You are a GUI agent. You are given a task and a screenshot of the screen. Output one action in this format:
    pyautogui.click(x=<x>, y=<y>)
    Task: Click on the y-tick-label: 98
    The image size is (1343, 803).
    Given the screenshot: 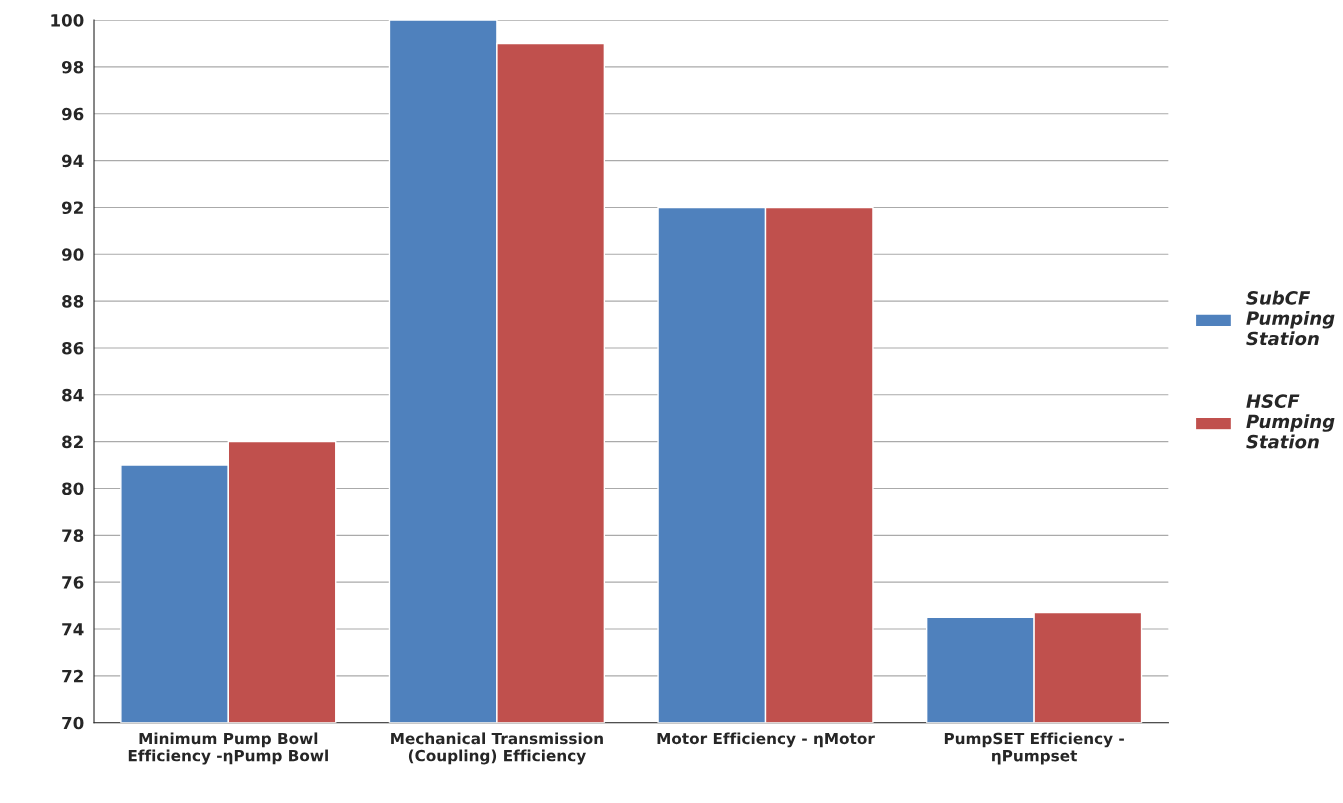 What is the action you would take?
    pyautogui.click(x=72, y=67)
    